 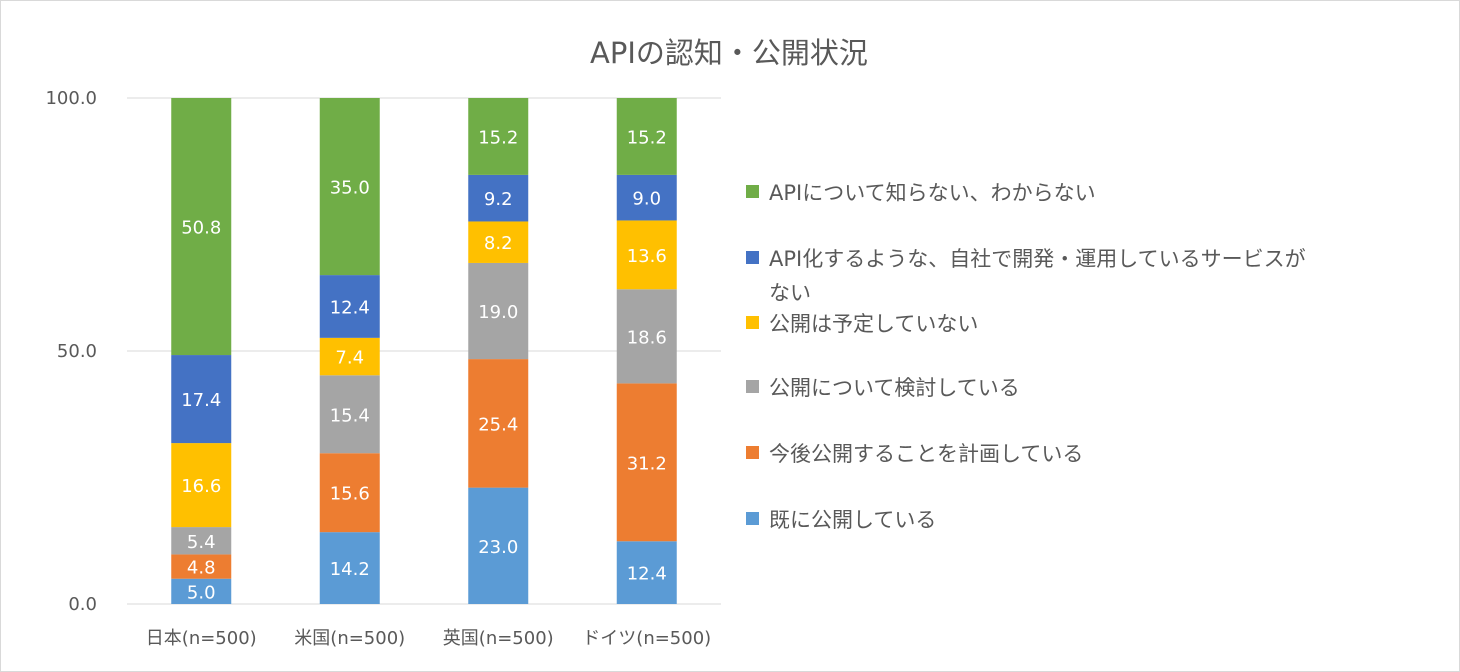 I want to click on data-label: 4.8, so click(x=201, y=568).